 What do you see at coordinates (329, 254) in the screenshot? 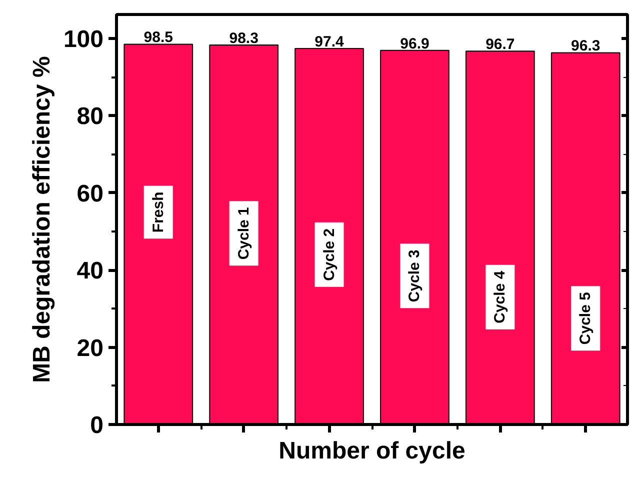
I see `x-tick-label: Cycle 2` at bounding box center [329, 254].